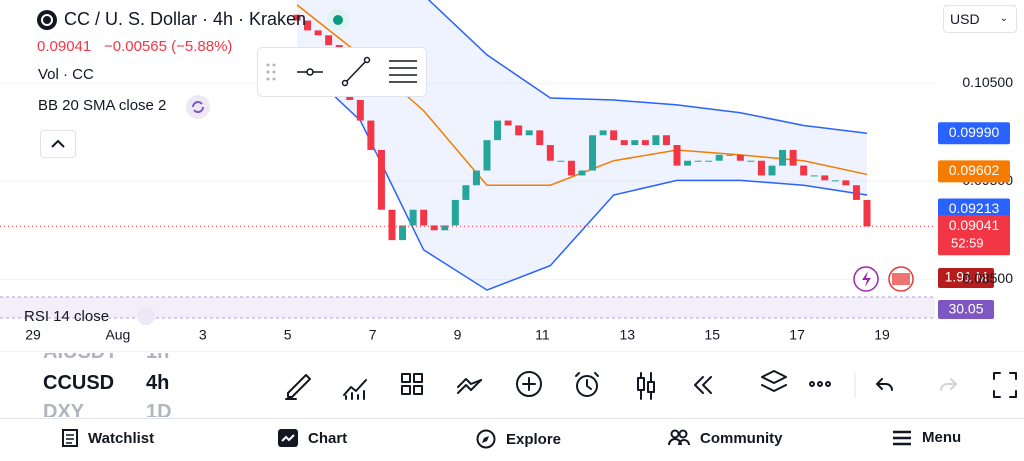 The image size is (1024, 461). I want to click on x-tick-label: 7, so click(373, 335).